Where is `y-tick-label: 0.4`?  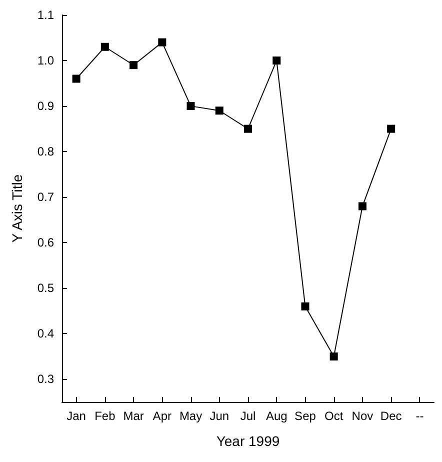
y-tick-label: 0.4 is located at coordinates (45, 333).